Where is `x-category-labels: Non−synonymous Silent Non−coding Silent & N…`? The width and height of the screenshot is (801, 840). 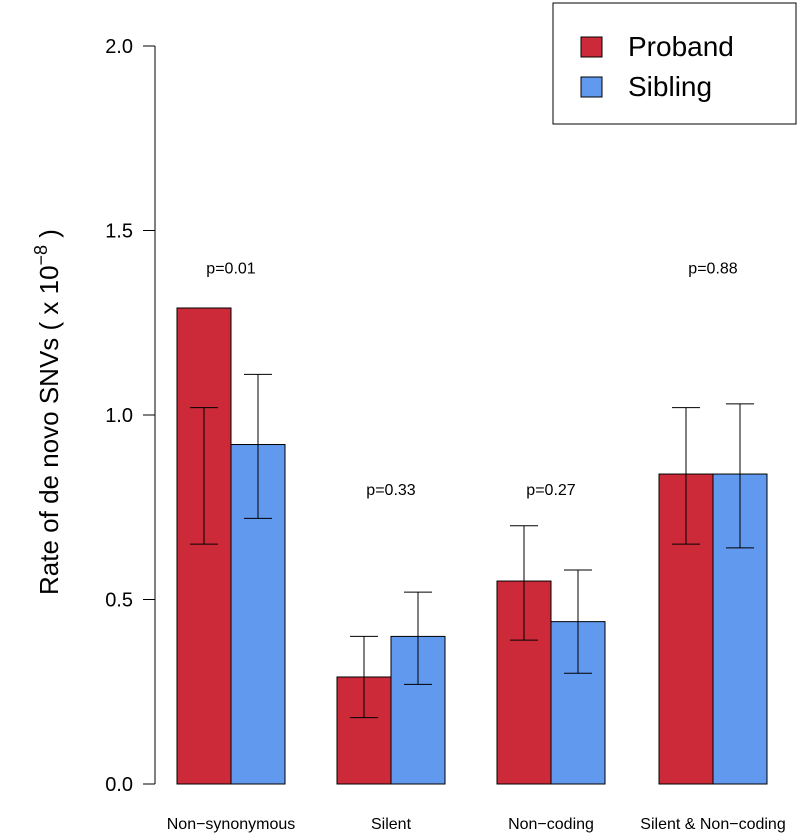
x-category-labels: Non−synonymous Silent Non−coding Silent & N… is located at coordinates (476, 824).